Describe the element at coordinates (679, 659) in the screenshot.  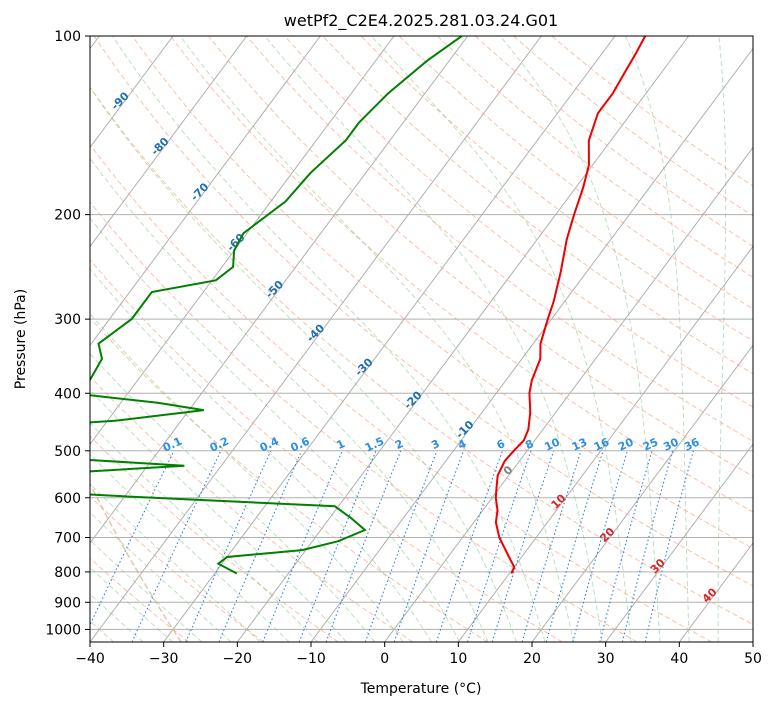
I see `x-tick-label: 40` at that location.